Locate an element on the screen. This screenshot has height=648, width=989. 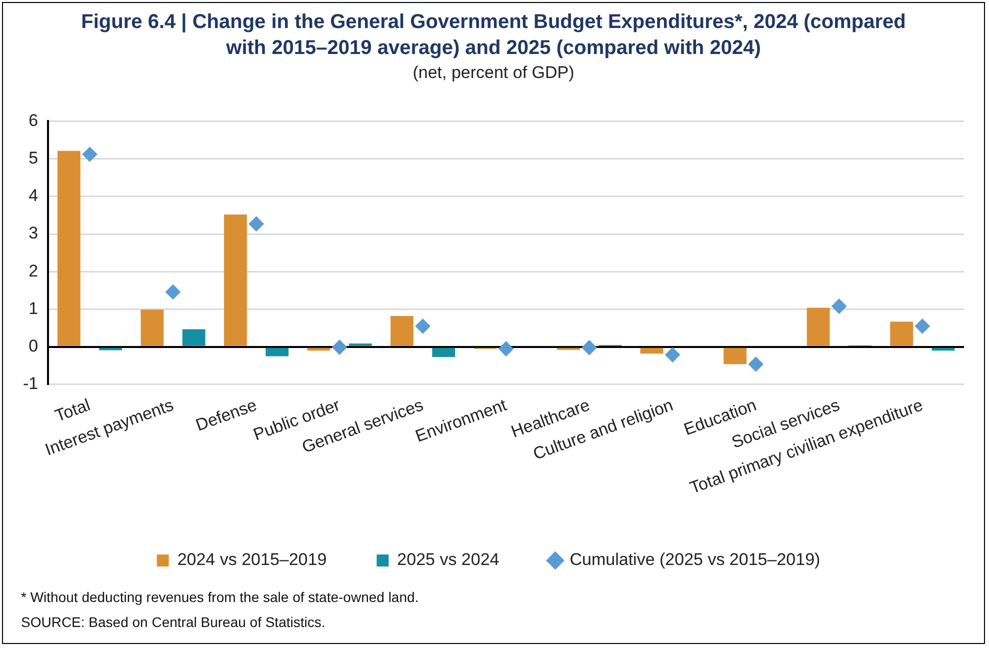
y-tick-label: 6 is located at coordinates (33, 120).